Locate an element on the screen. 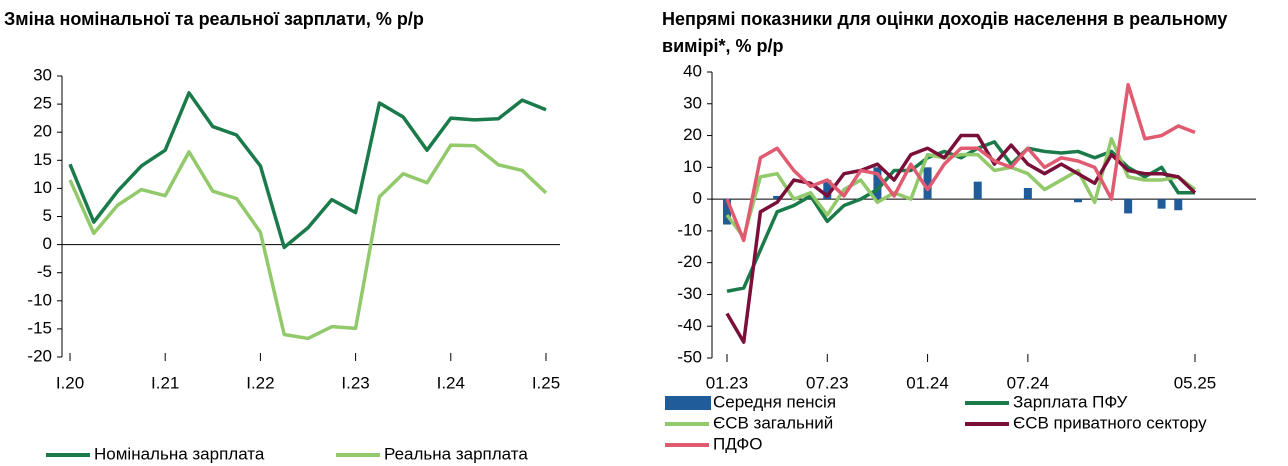  legend-label: Зарплата ПФУ is located at coordinates (1070, 401).